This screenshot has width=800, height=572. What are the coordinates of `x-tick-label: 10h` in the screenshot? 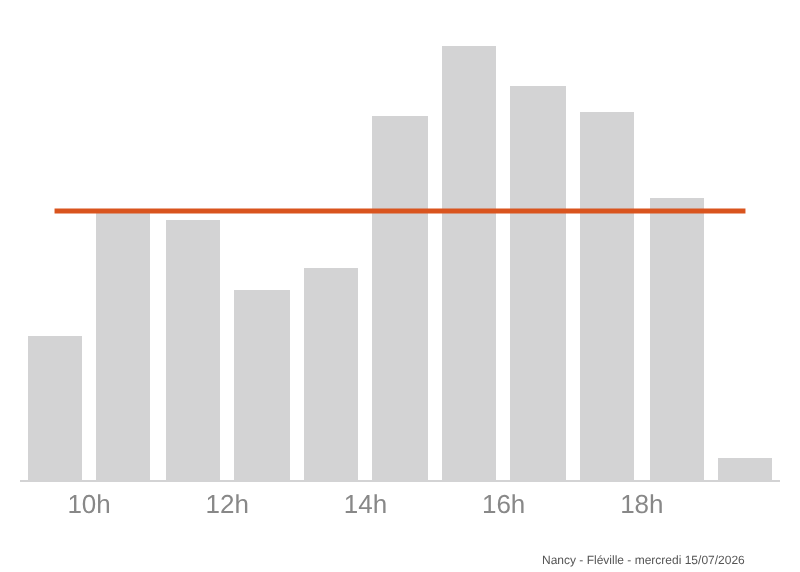 It's located at (89, 504).